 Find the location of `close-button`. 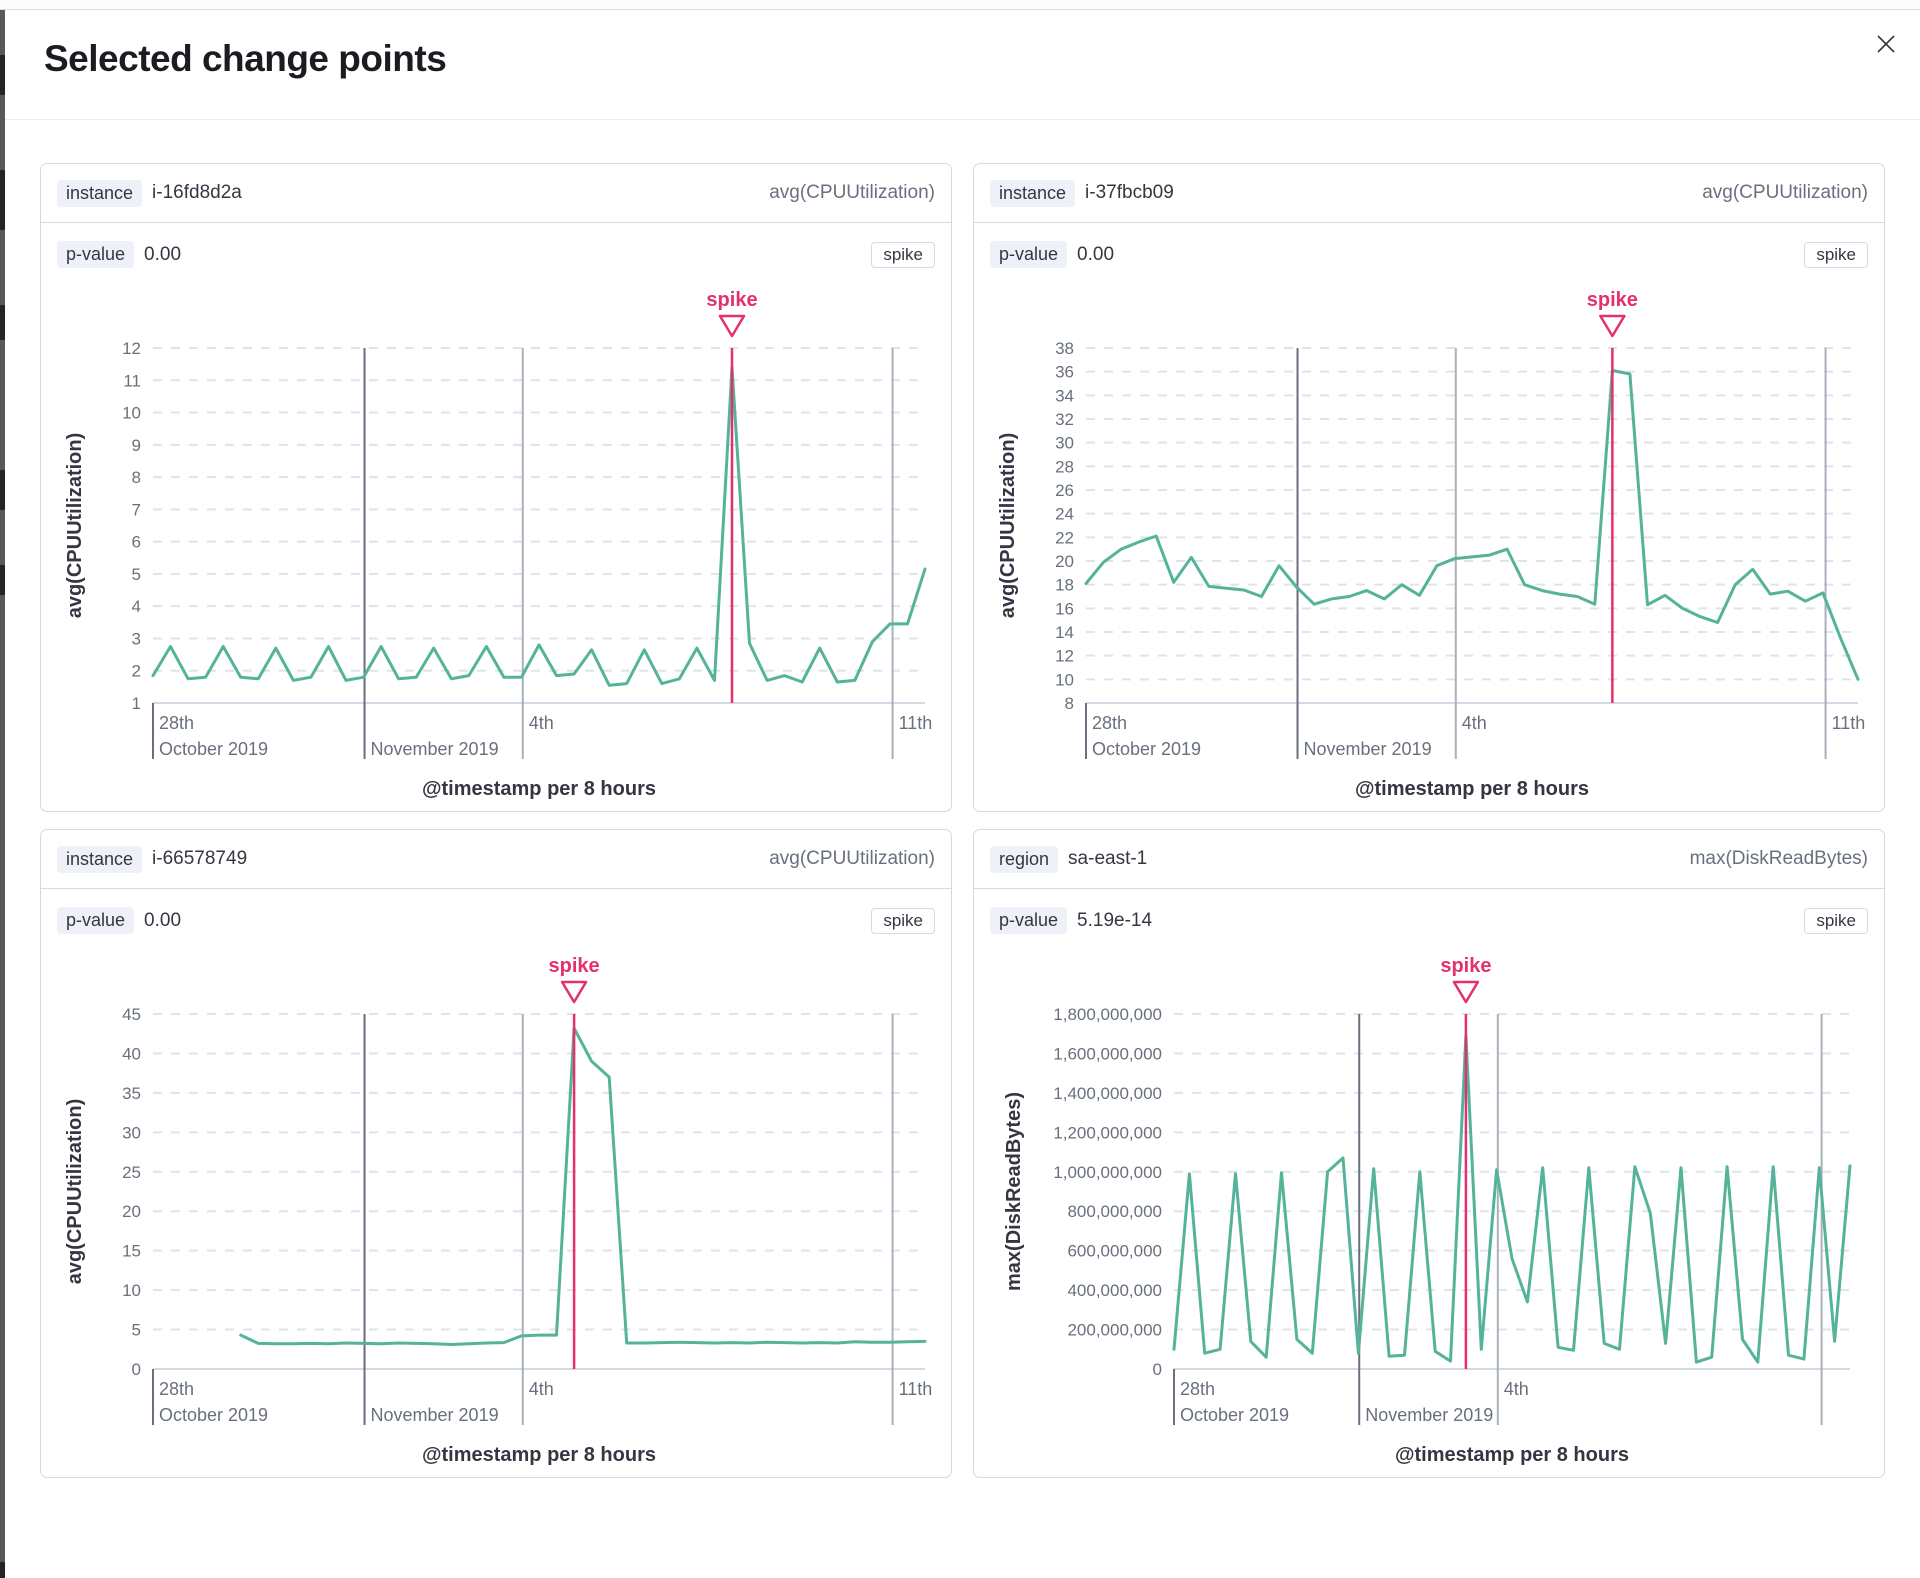

close-button is located at coordinates (1886, 44).